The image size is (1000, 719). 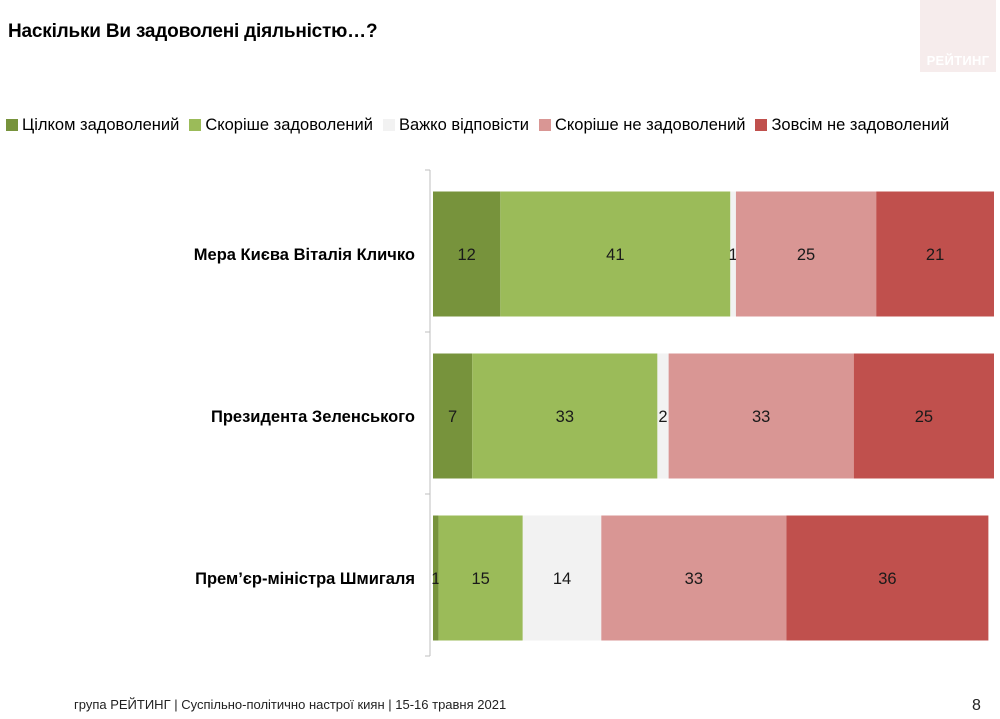 I want to click on legend-item-fully-satisfied: Цілком задоволений, so click(x=92, y=125).